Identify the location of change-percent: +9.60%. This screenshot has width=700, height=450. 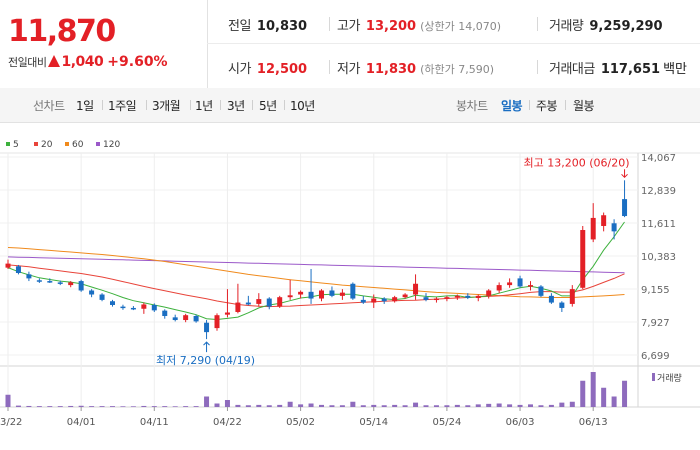
(137, 62).